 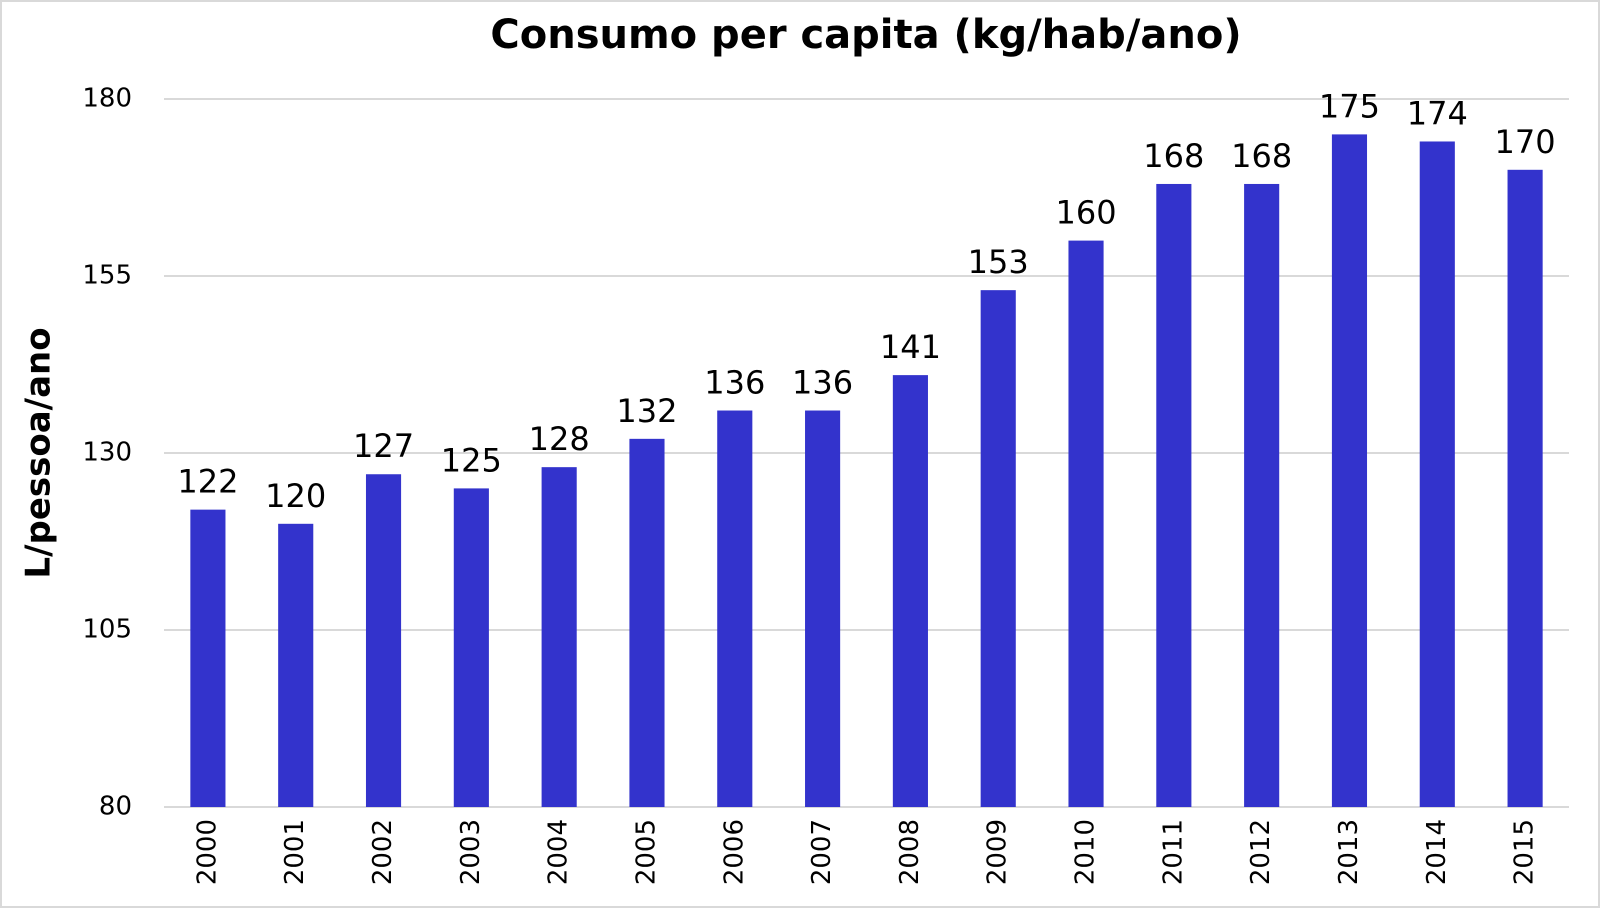 What do you see at coordinates (383, 852) in the screenshot?
I see `x-tick-label: 2002` at bounding box center [383, 852].